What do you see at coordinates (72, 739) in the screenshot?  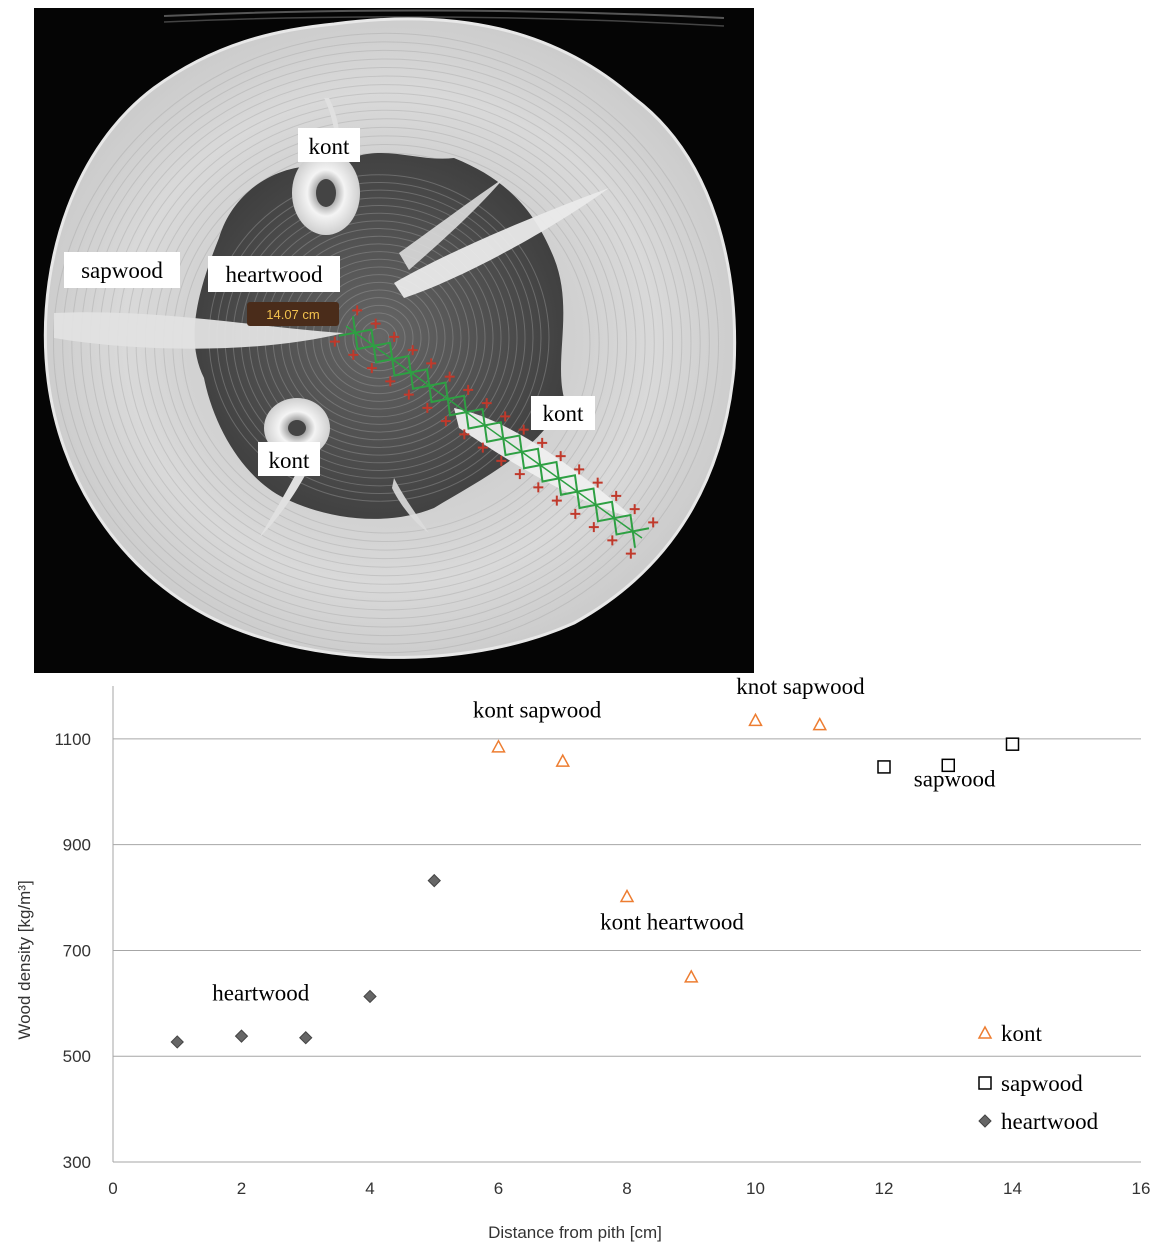 I see `y-tick-label: 1100` at bounding box center [72, 739].